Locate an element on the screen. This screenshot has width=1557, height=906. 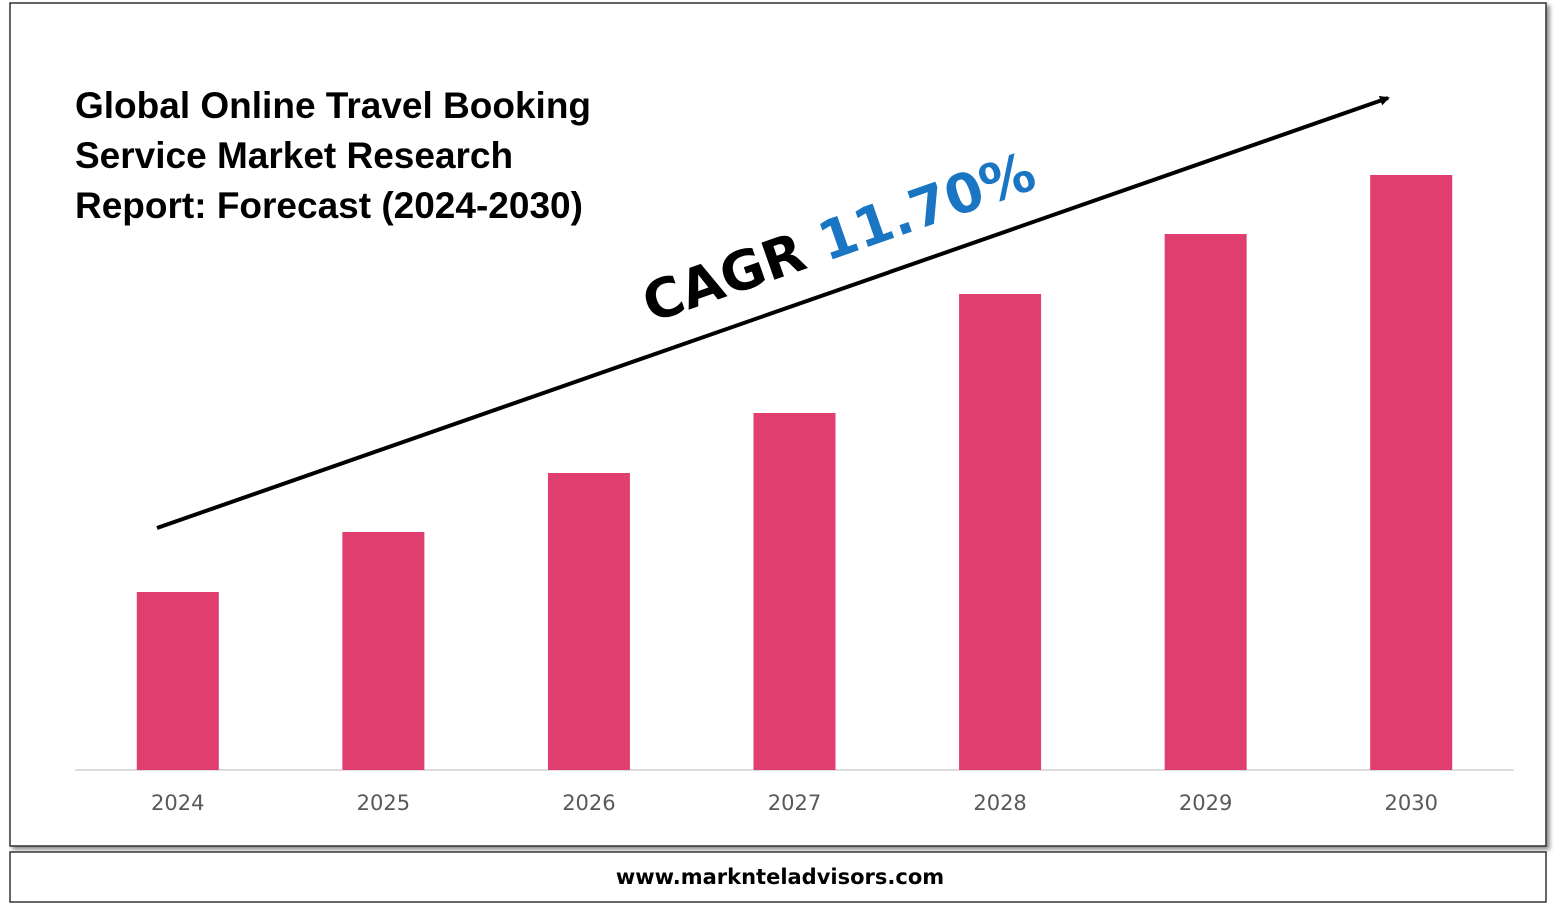
x-tick-label: 2024 is located at coordinates (177, 803).